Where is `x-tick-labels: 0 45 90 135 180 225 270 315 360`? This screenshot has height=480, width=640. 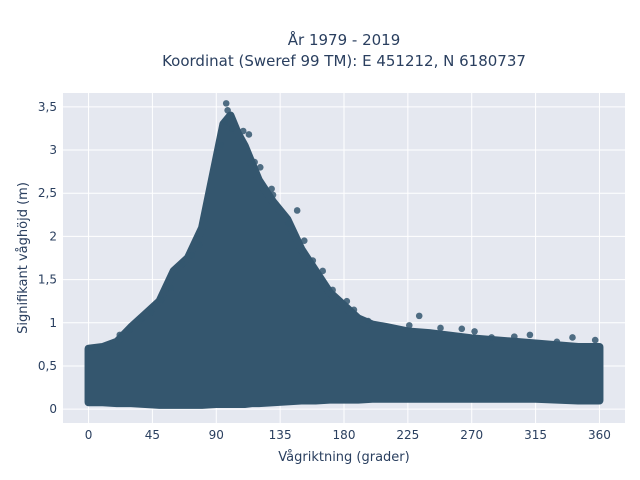 x-tick-labels: 0 45 90 135 180 225 270 315 360 is located at coordinates (348, 435).